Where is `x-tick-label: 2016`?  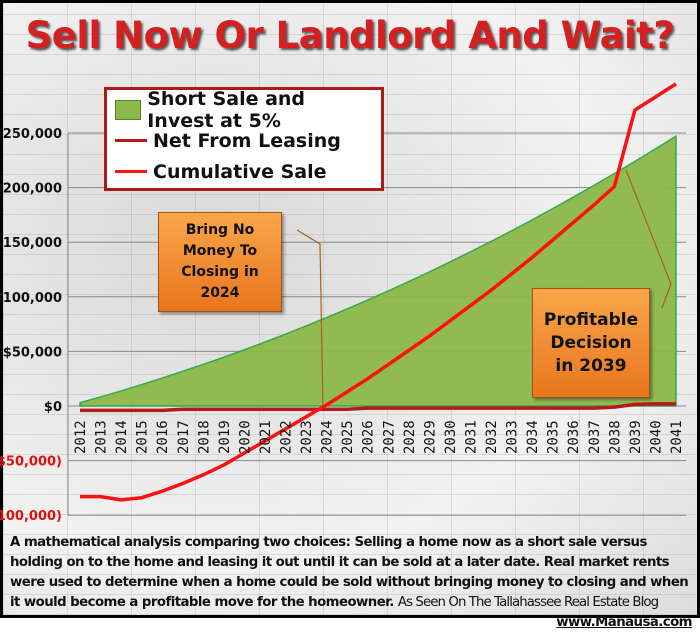
x-tick-label: 2016 is located at coordinates (163, 437).